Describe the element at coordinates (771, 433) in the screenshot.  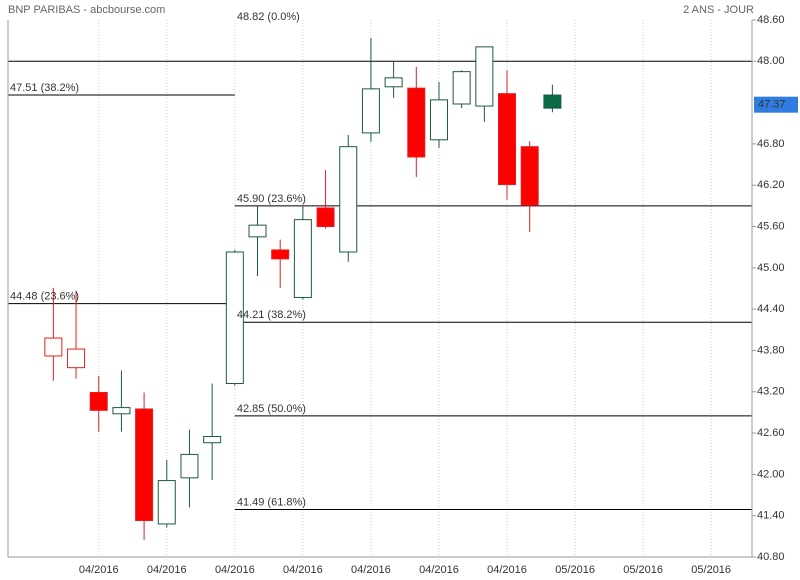
I see `y-tick-label: 42.60` at that location.